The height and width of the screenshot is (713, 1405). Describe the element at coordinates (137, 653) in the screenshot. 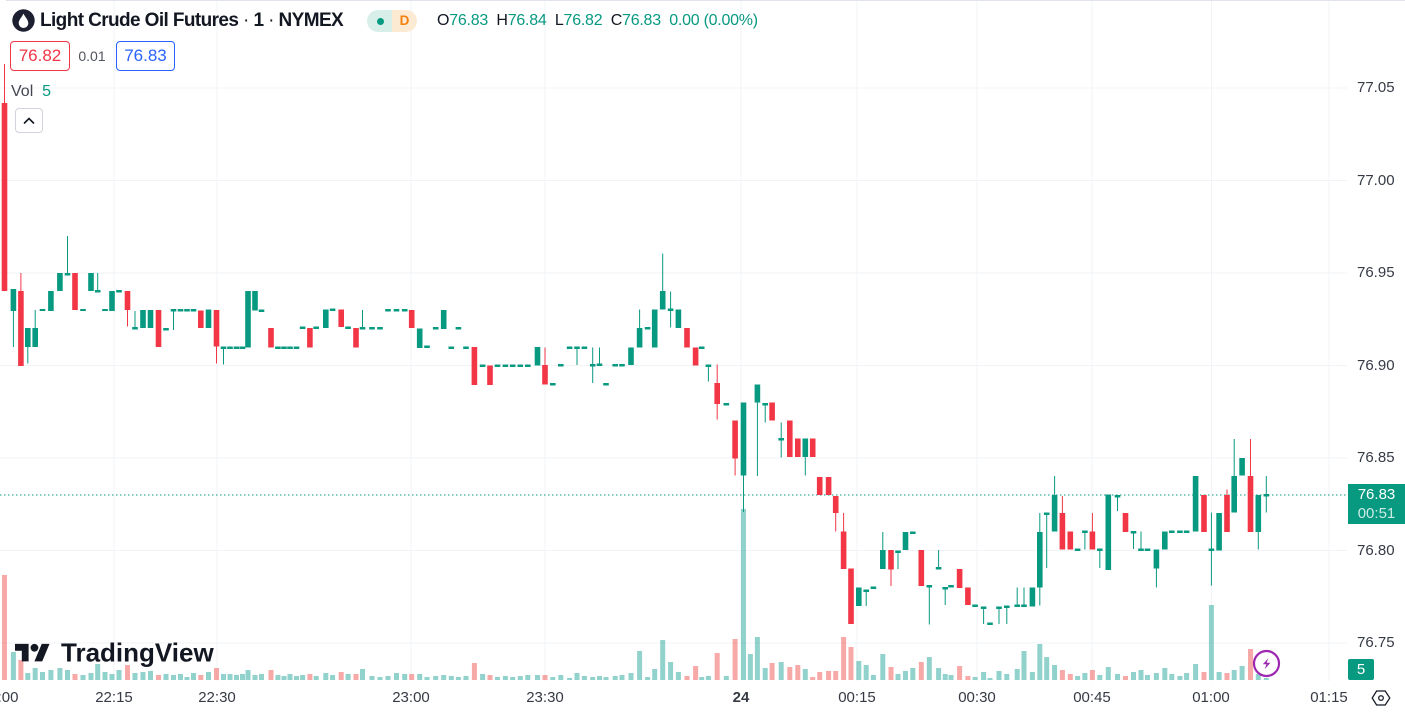

I see `svg-text: TradingView` at that location.